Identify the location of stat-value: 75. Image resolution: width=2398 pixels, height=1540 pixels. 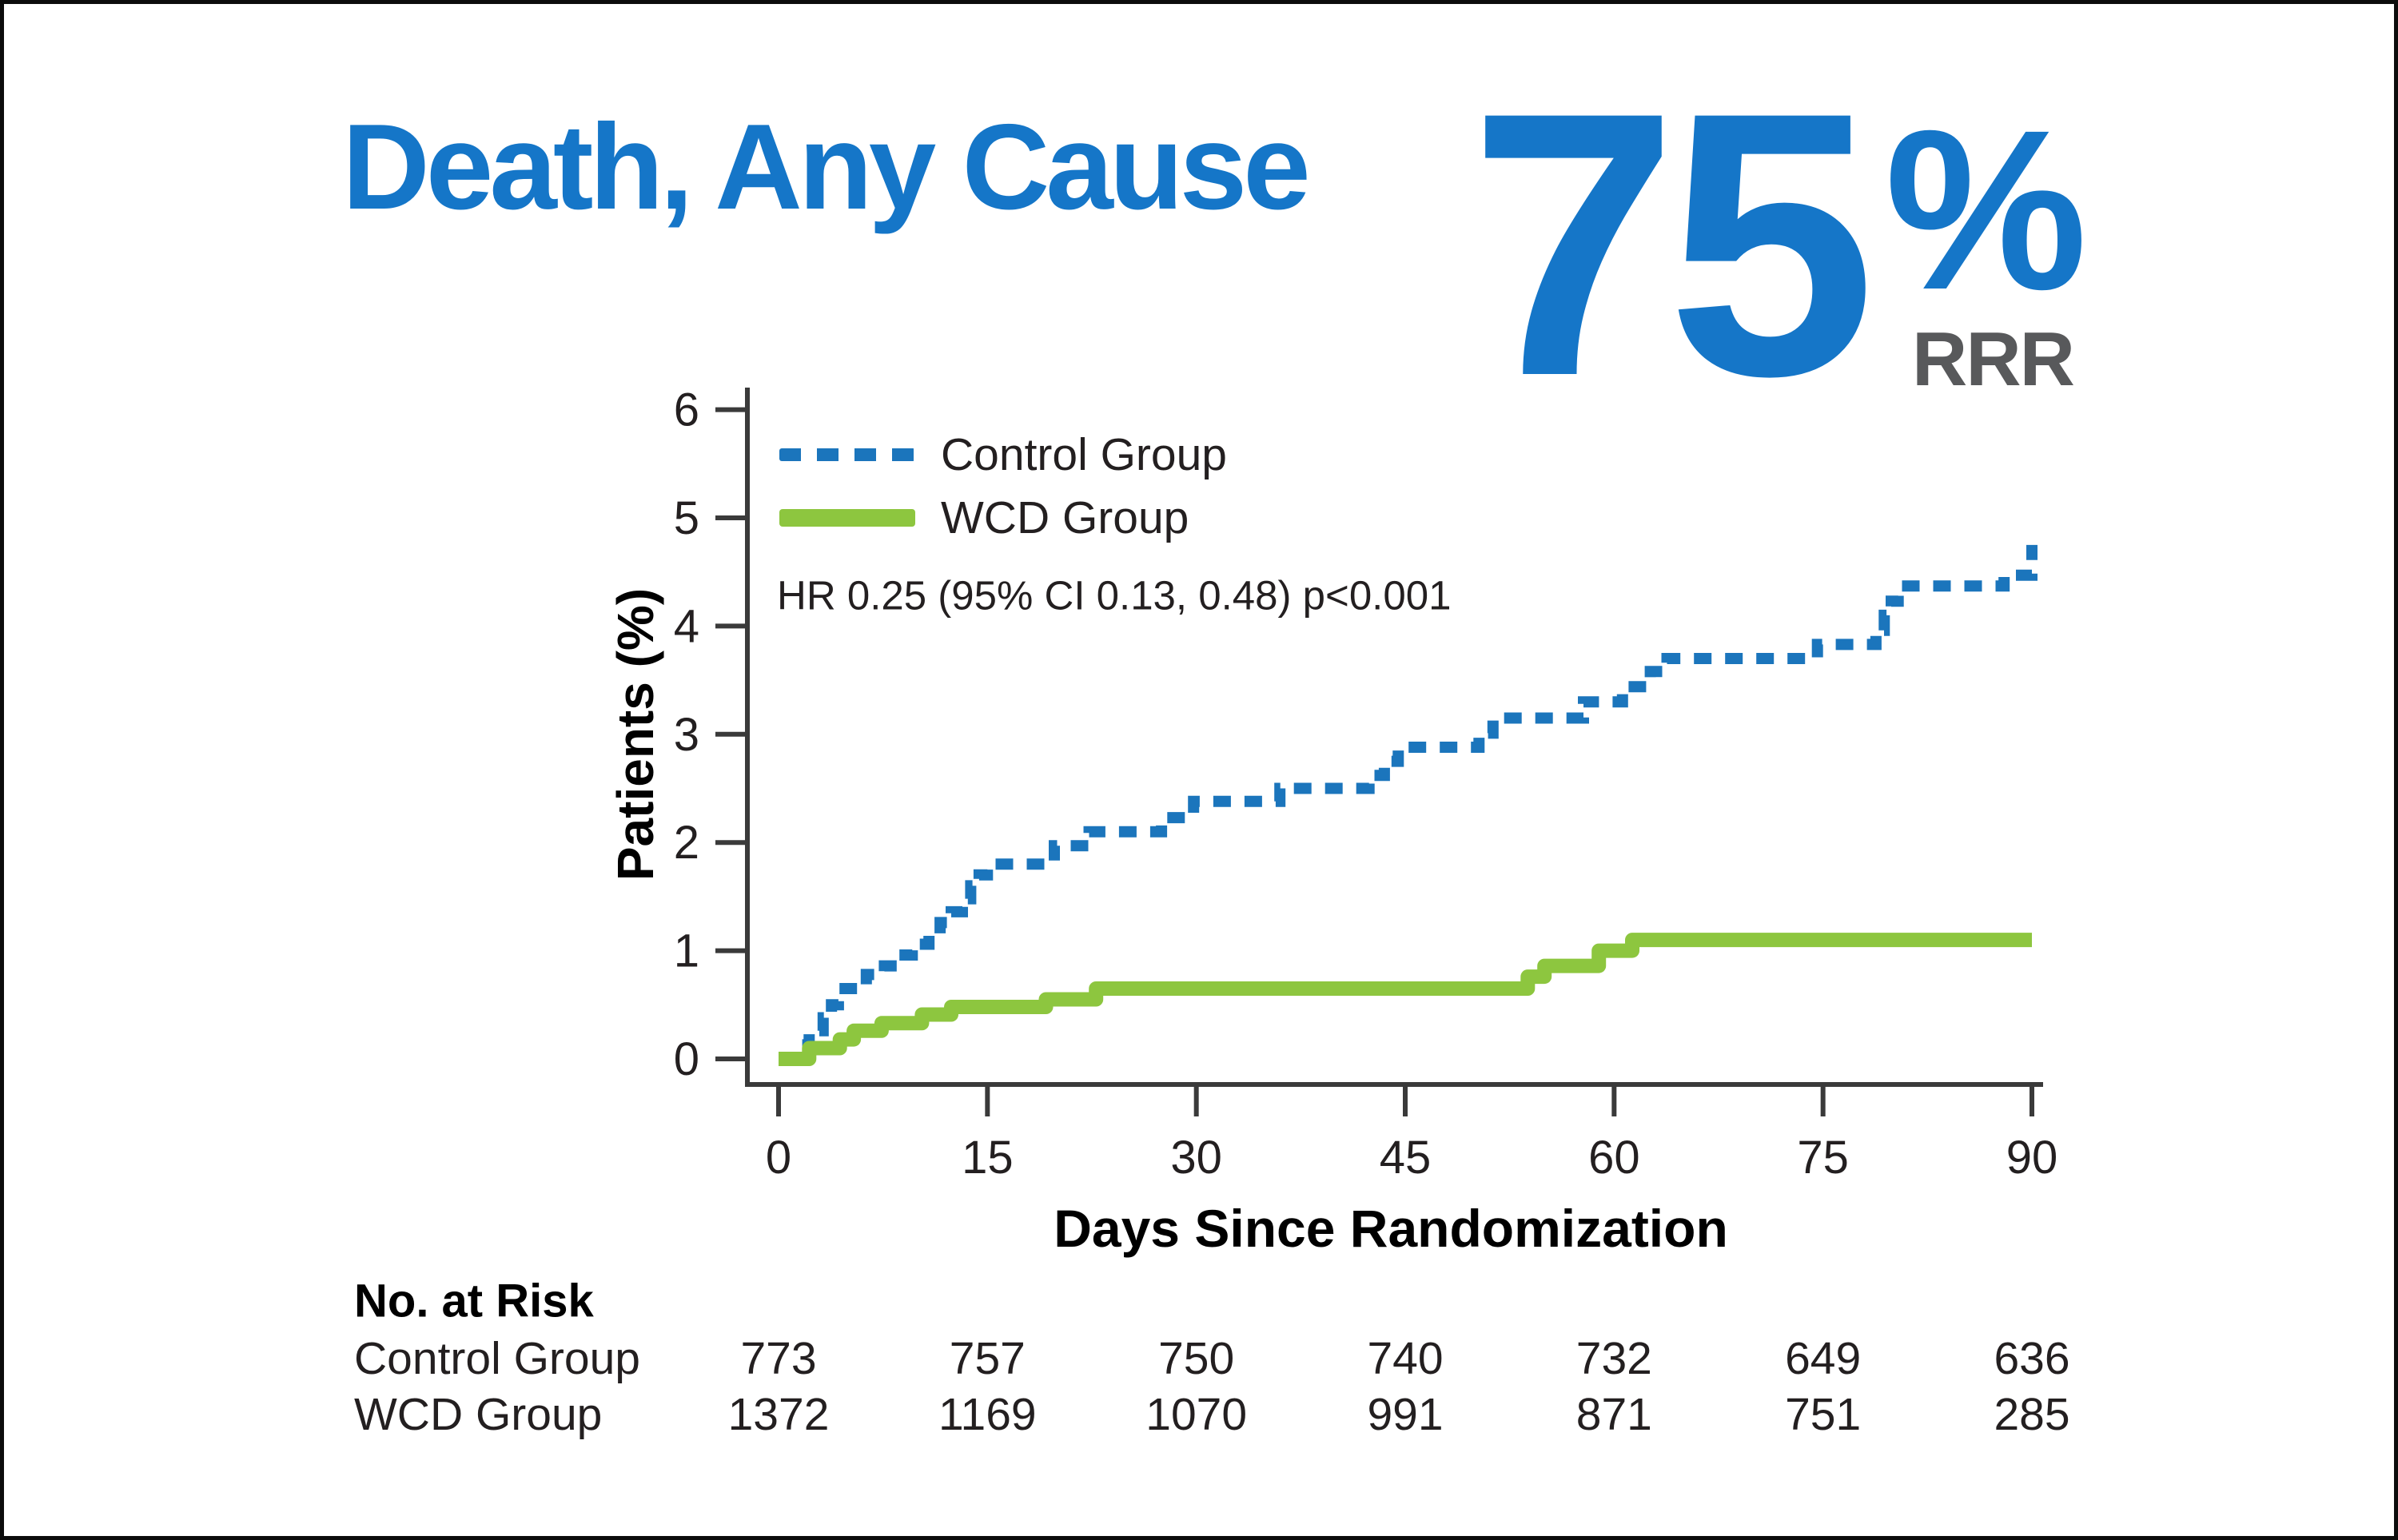
(1672, 244).